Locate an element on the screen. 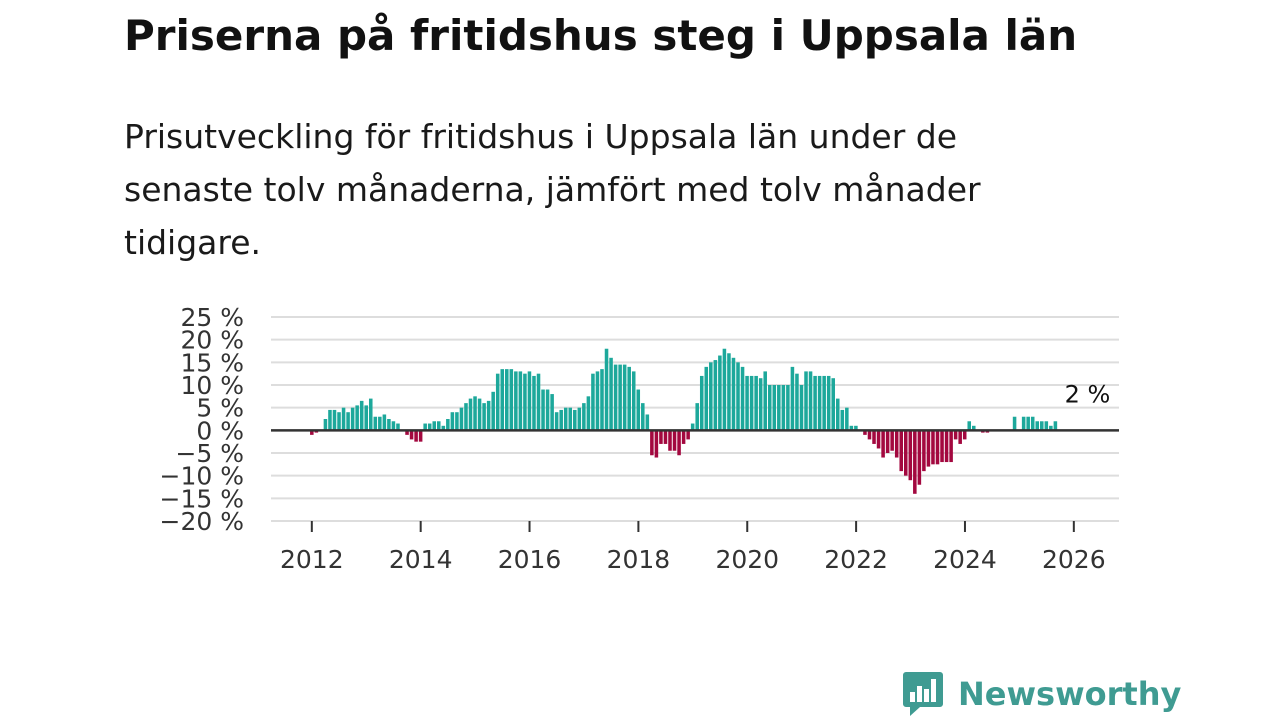 The width and height of the screenshot is (1280, 720). x-tick-label: 2026 is located at coordinates (1074, 559).